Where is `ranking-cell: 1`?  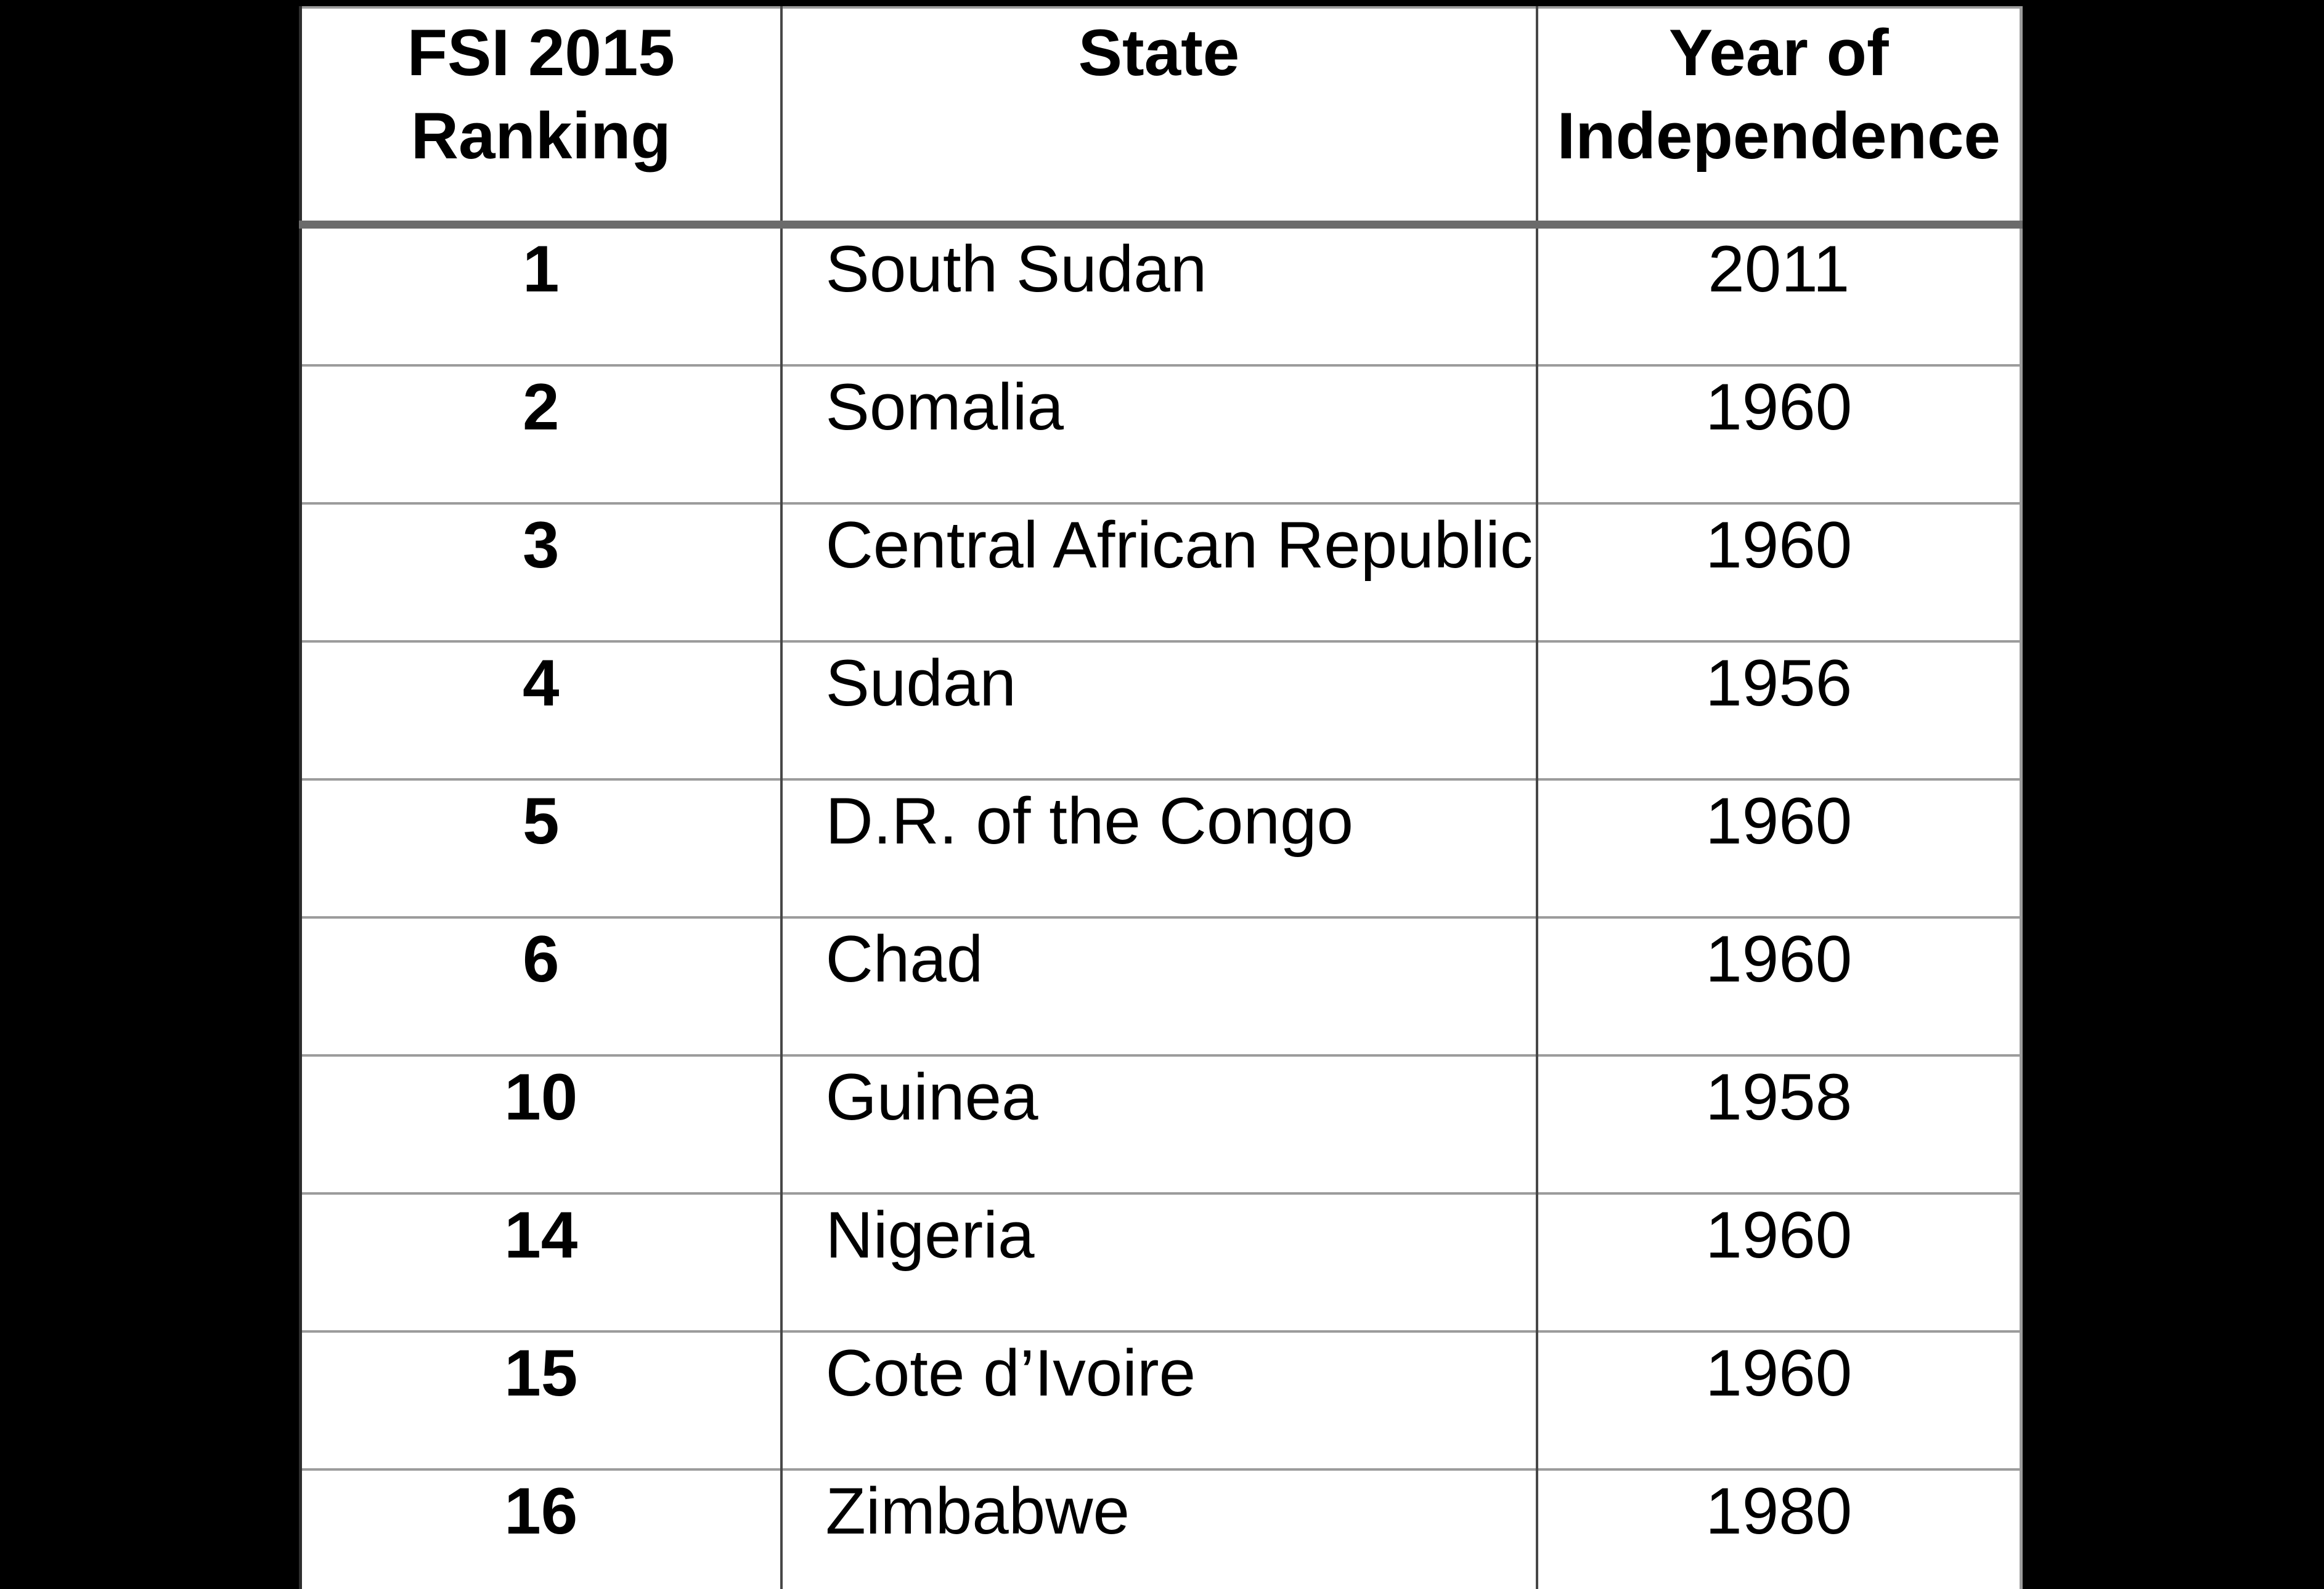
ranking-cell: 1 is located at coordinates (541, 269).